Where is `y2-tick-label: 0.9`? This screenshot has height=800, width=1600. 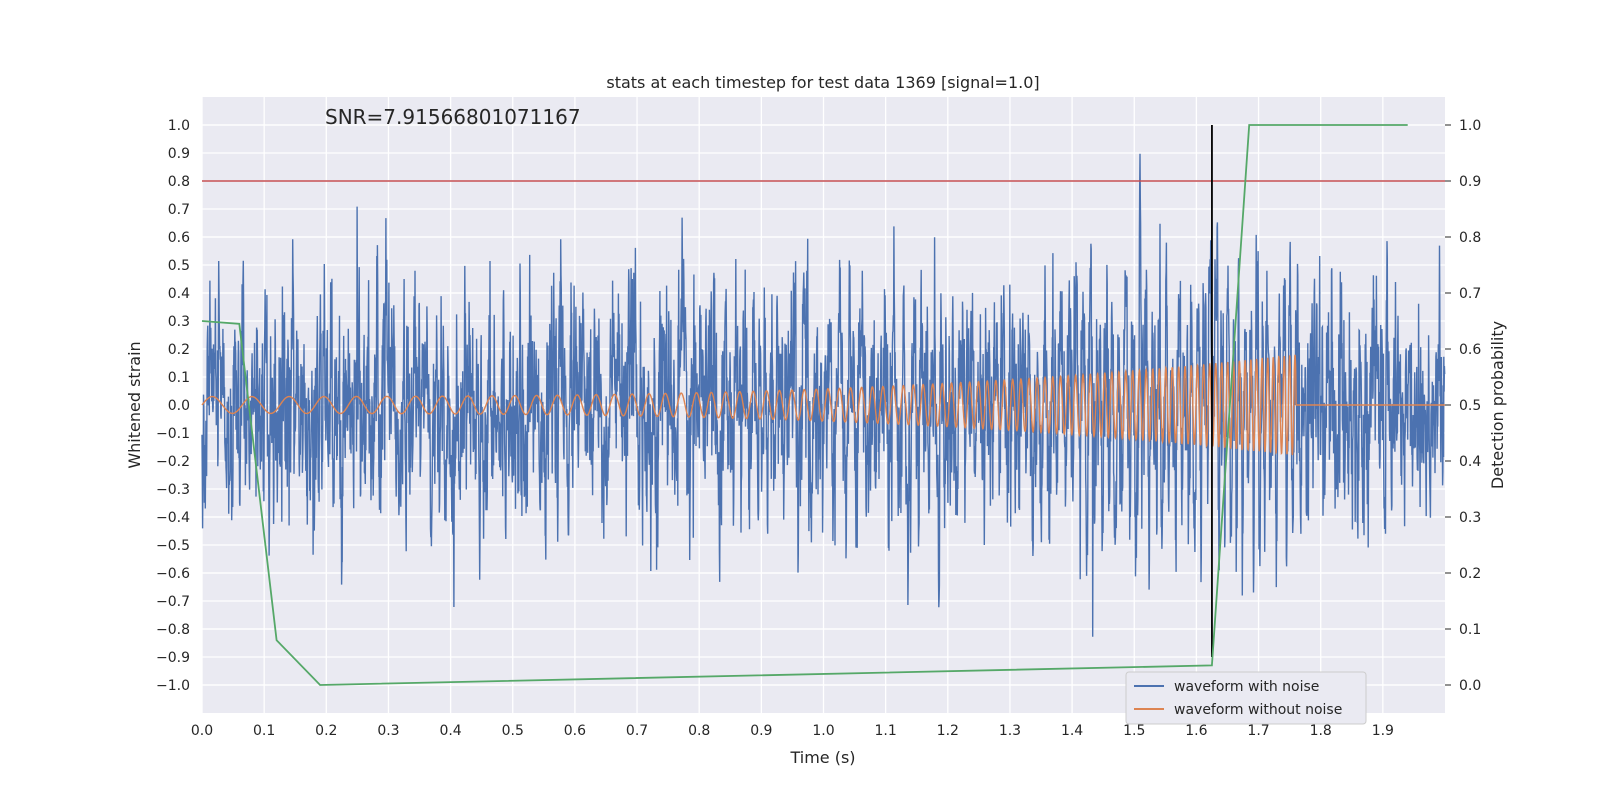 y2-tick-label: 0.9 is located at coordinates (1470, 182).